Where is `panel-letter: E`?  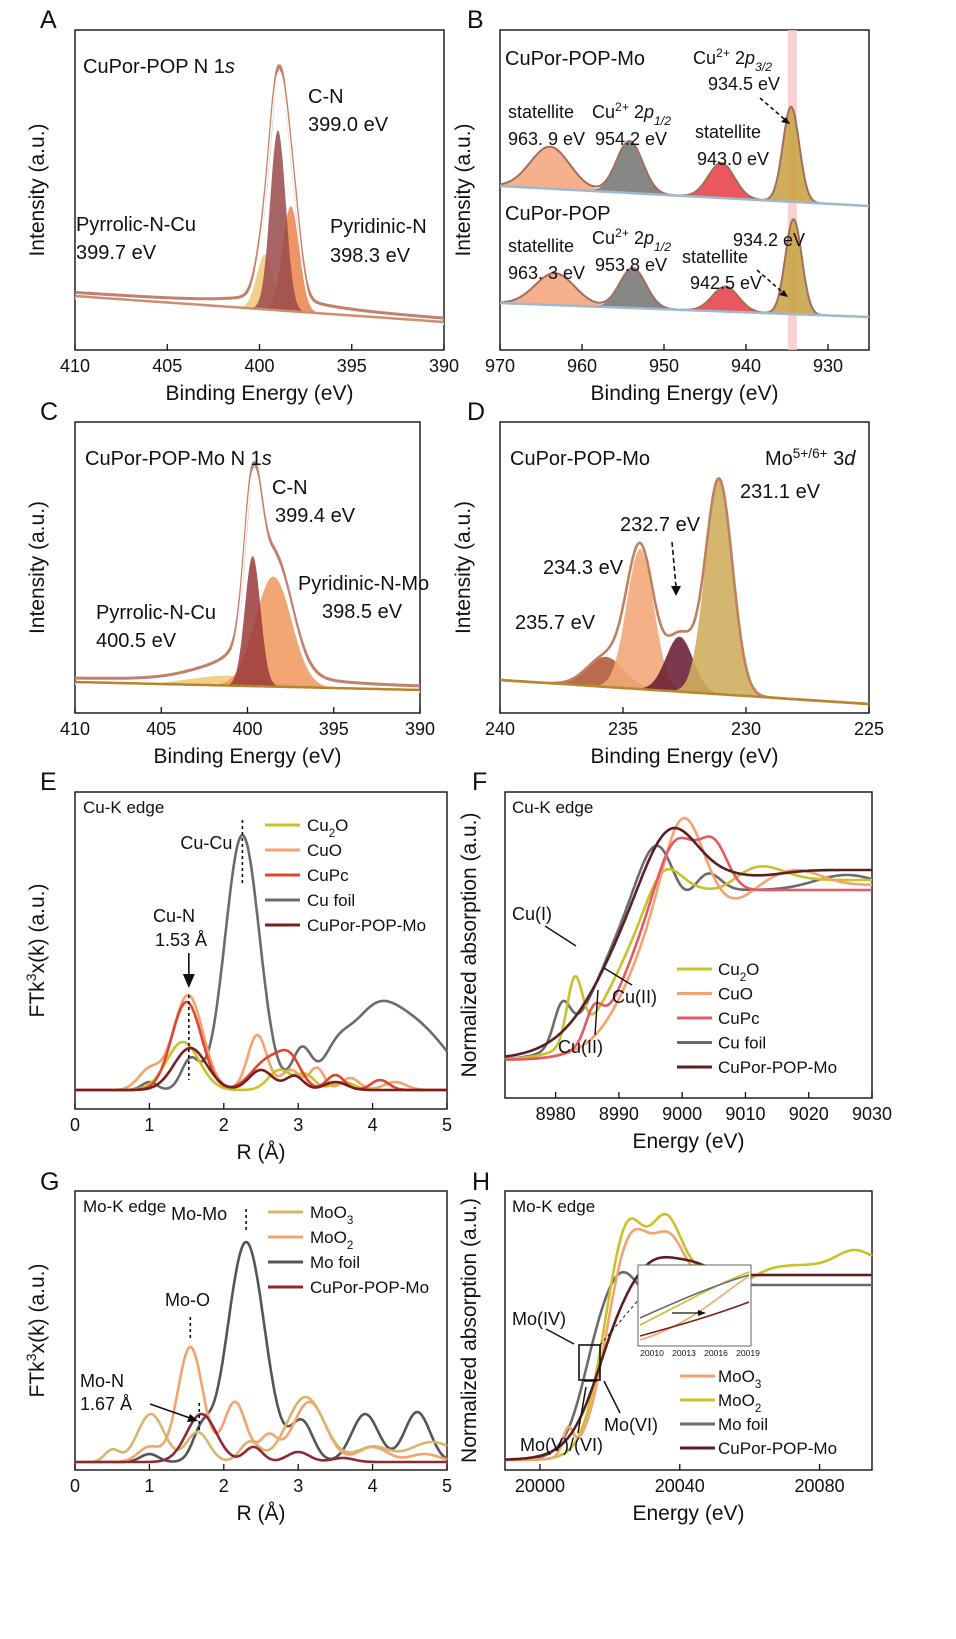
panel-letter: E is located at coordinates (48, 782).